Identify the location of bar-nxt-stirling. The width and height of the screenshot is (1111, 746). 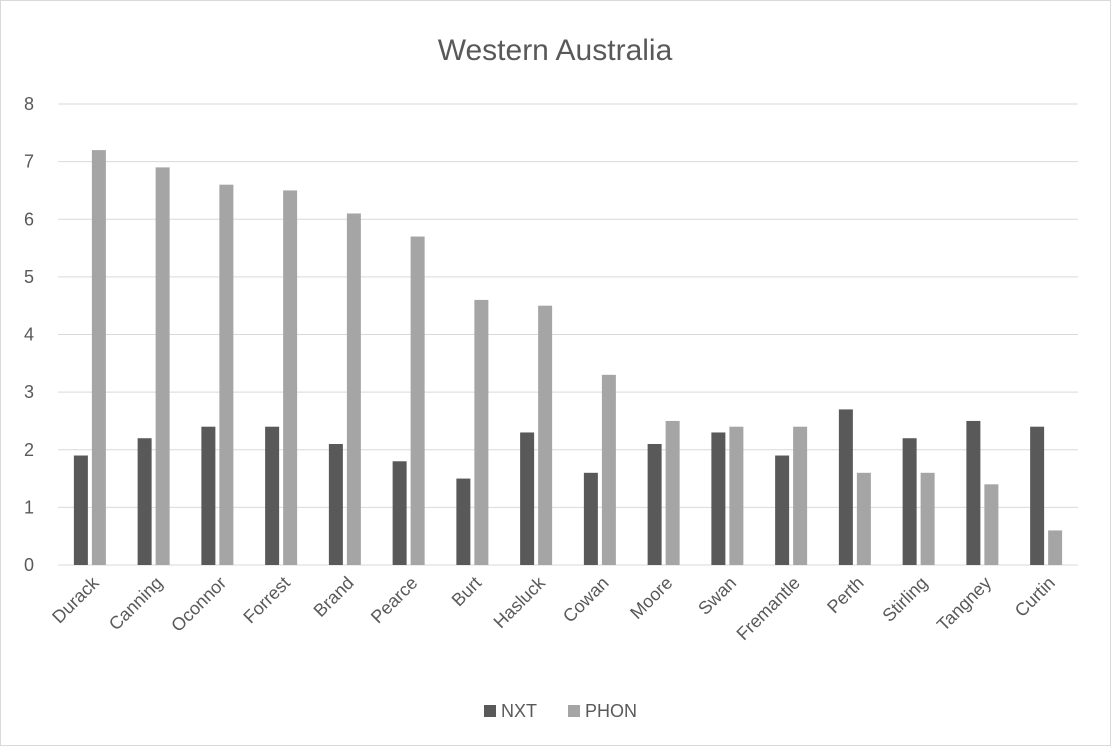
(909, 501).